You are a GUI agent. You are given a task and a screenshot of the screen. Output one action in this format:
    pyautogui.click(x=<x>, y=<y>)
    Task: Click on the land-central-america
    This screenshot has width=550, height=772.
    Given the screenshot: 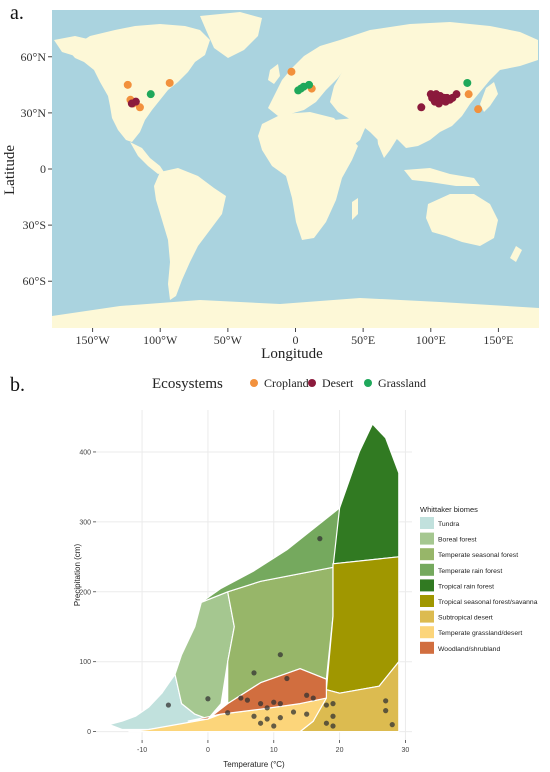 What is the action you would take?
    pyautogui.click(x=147, y=158)
    